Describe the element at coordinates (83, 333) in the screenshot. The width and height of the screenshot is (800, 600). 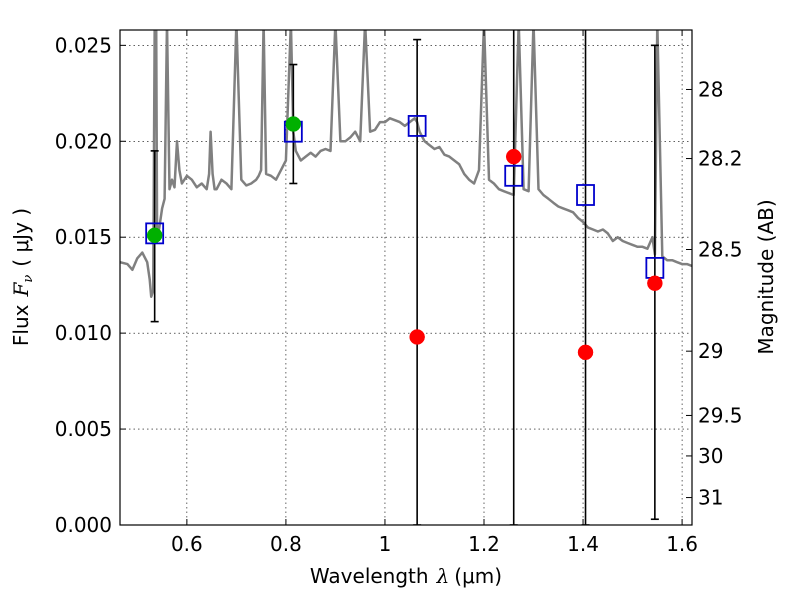
I see `y-tick-label: 0.010` at that location.